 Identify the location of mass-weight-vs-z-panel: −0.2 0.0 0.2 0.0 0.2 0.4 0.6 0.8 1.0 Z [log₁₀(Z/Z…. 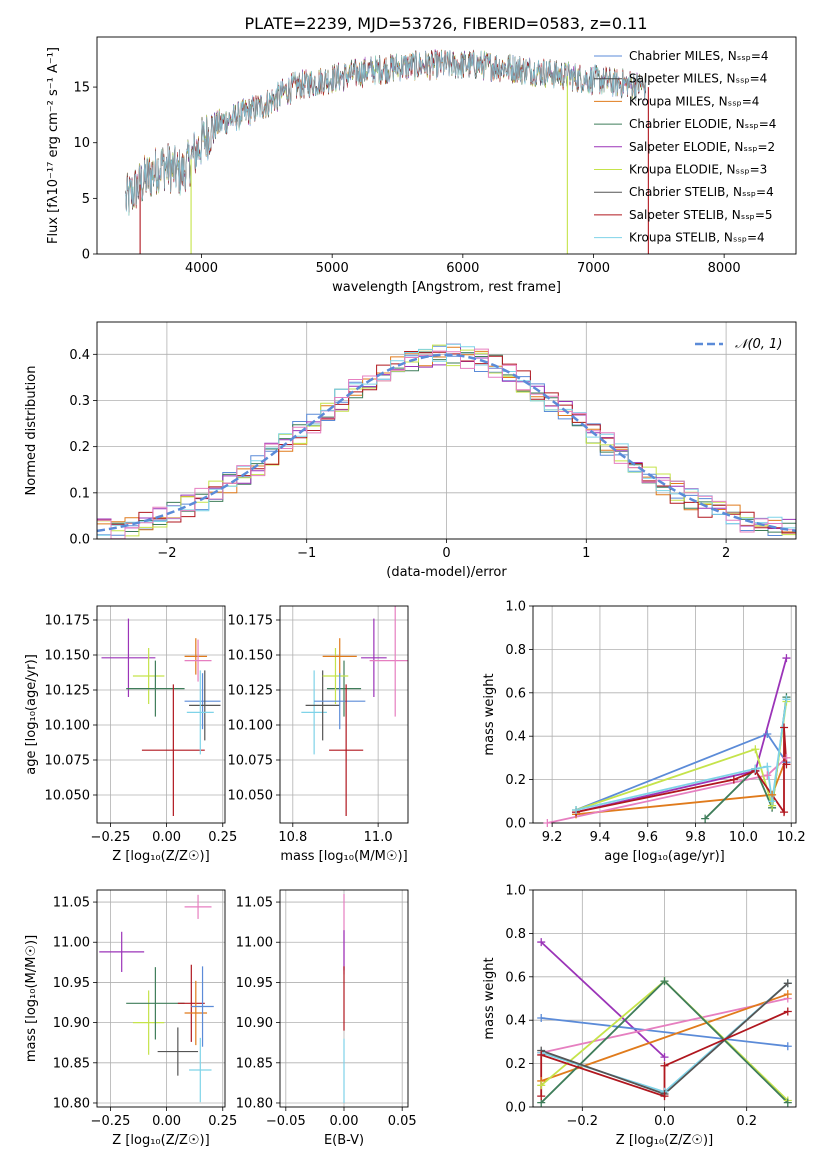
(639, 1016).